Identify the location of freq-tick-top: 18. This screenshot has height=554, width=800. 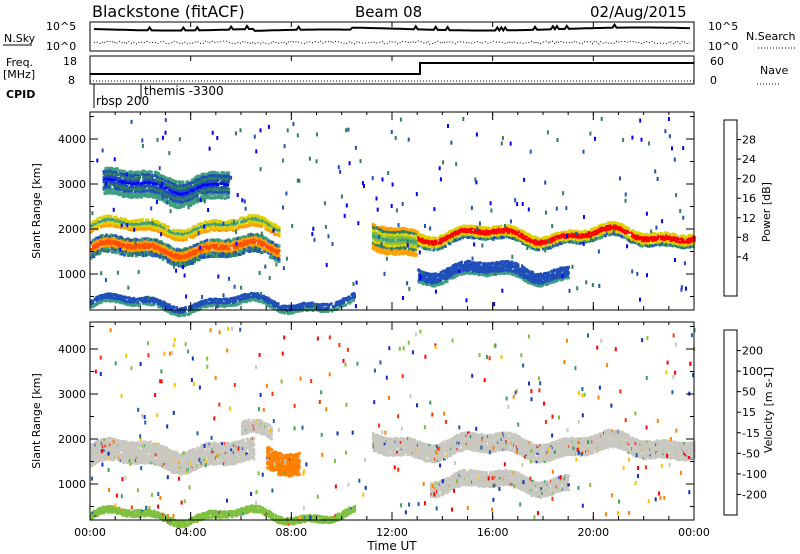
(70, 61).